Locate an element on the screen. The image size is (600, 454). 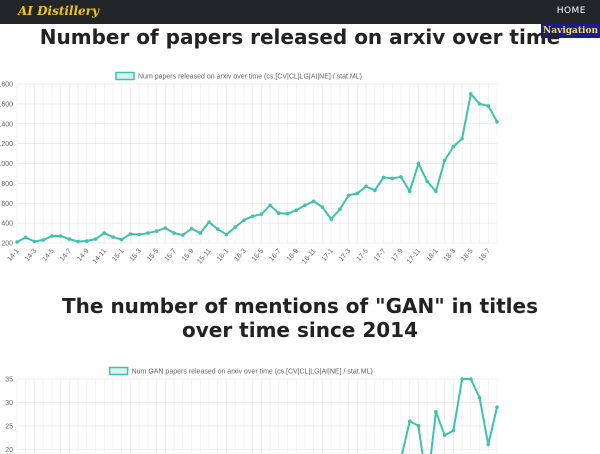
y-tick-label: 30 is located at coordinates (9, 403).